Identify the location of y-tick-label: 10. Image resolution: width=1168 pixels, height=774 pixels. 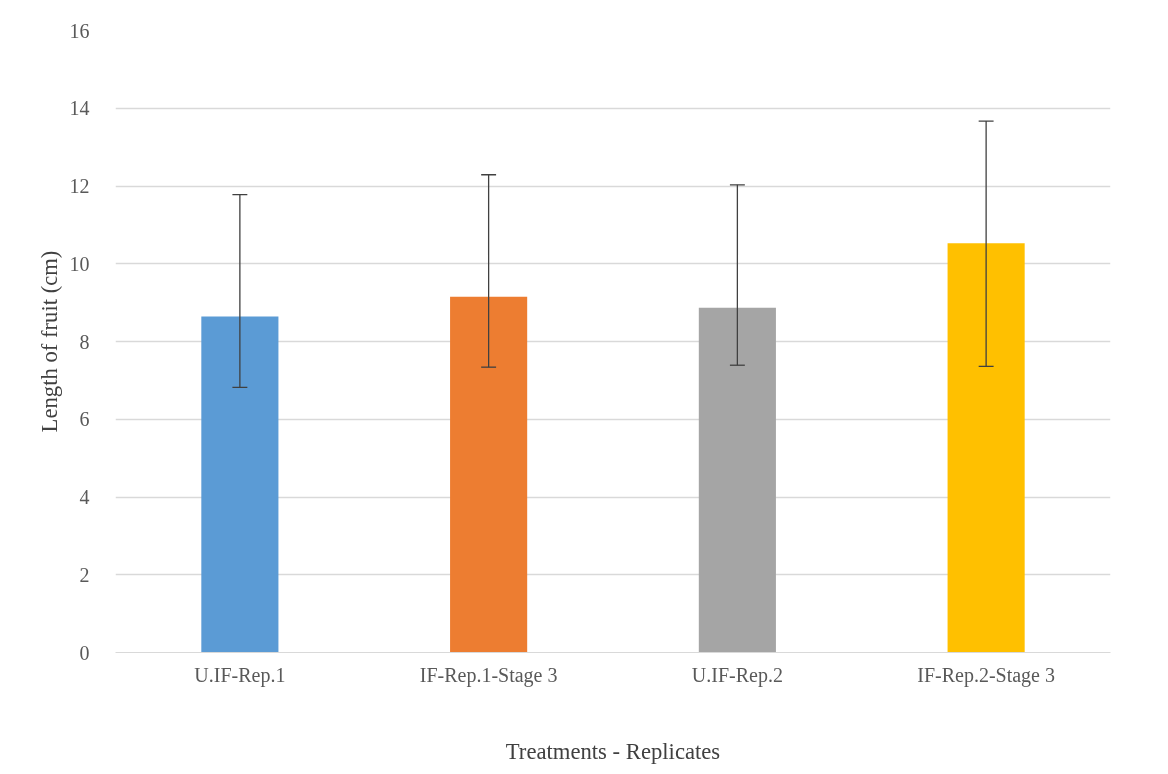
(79, 263).